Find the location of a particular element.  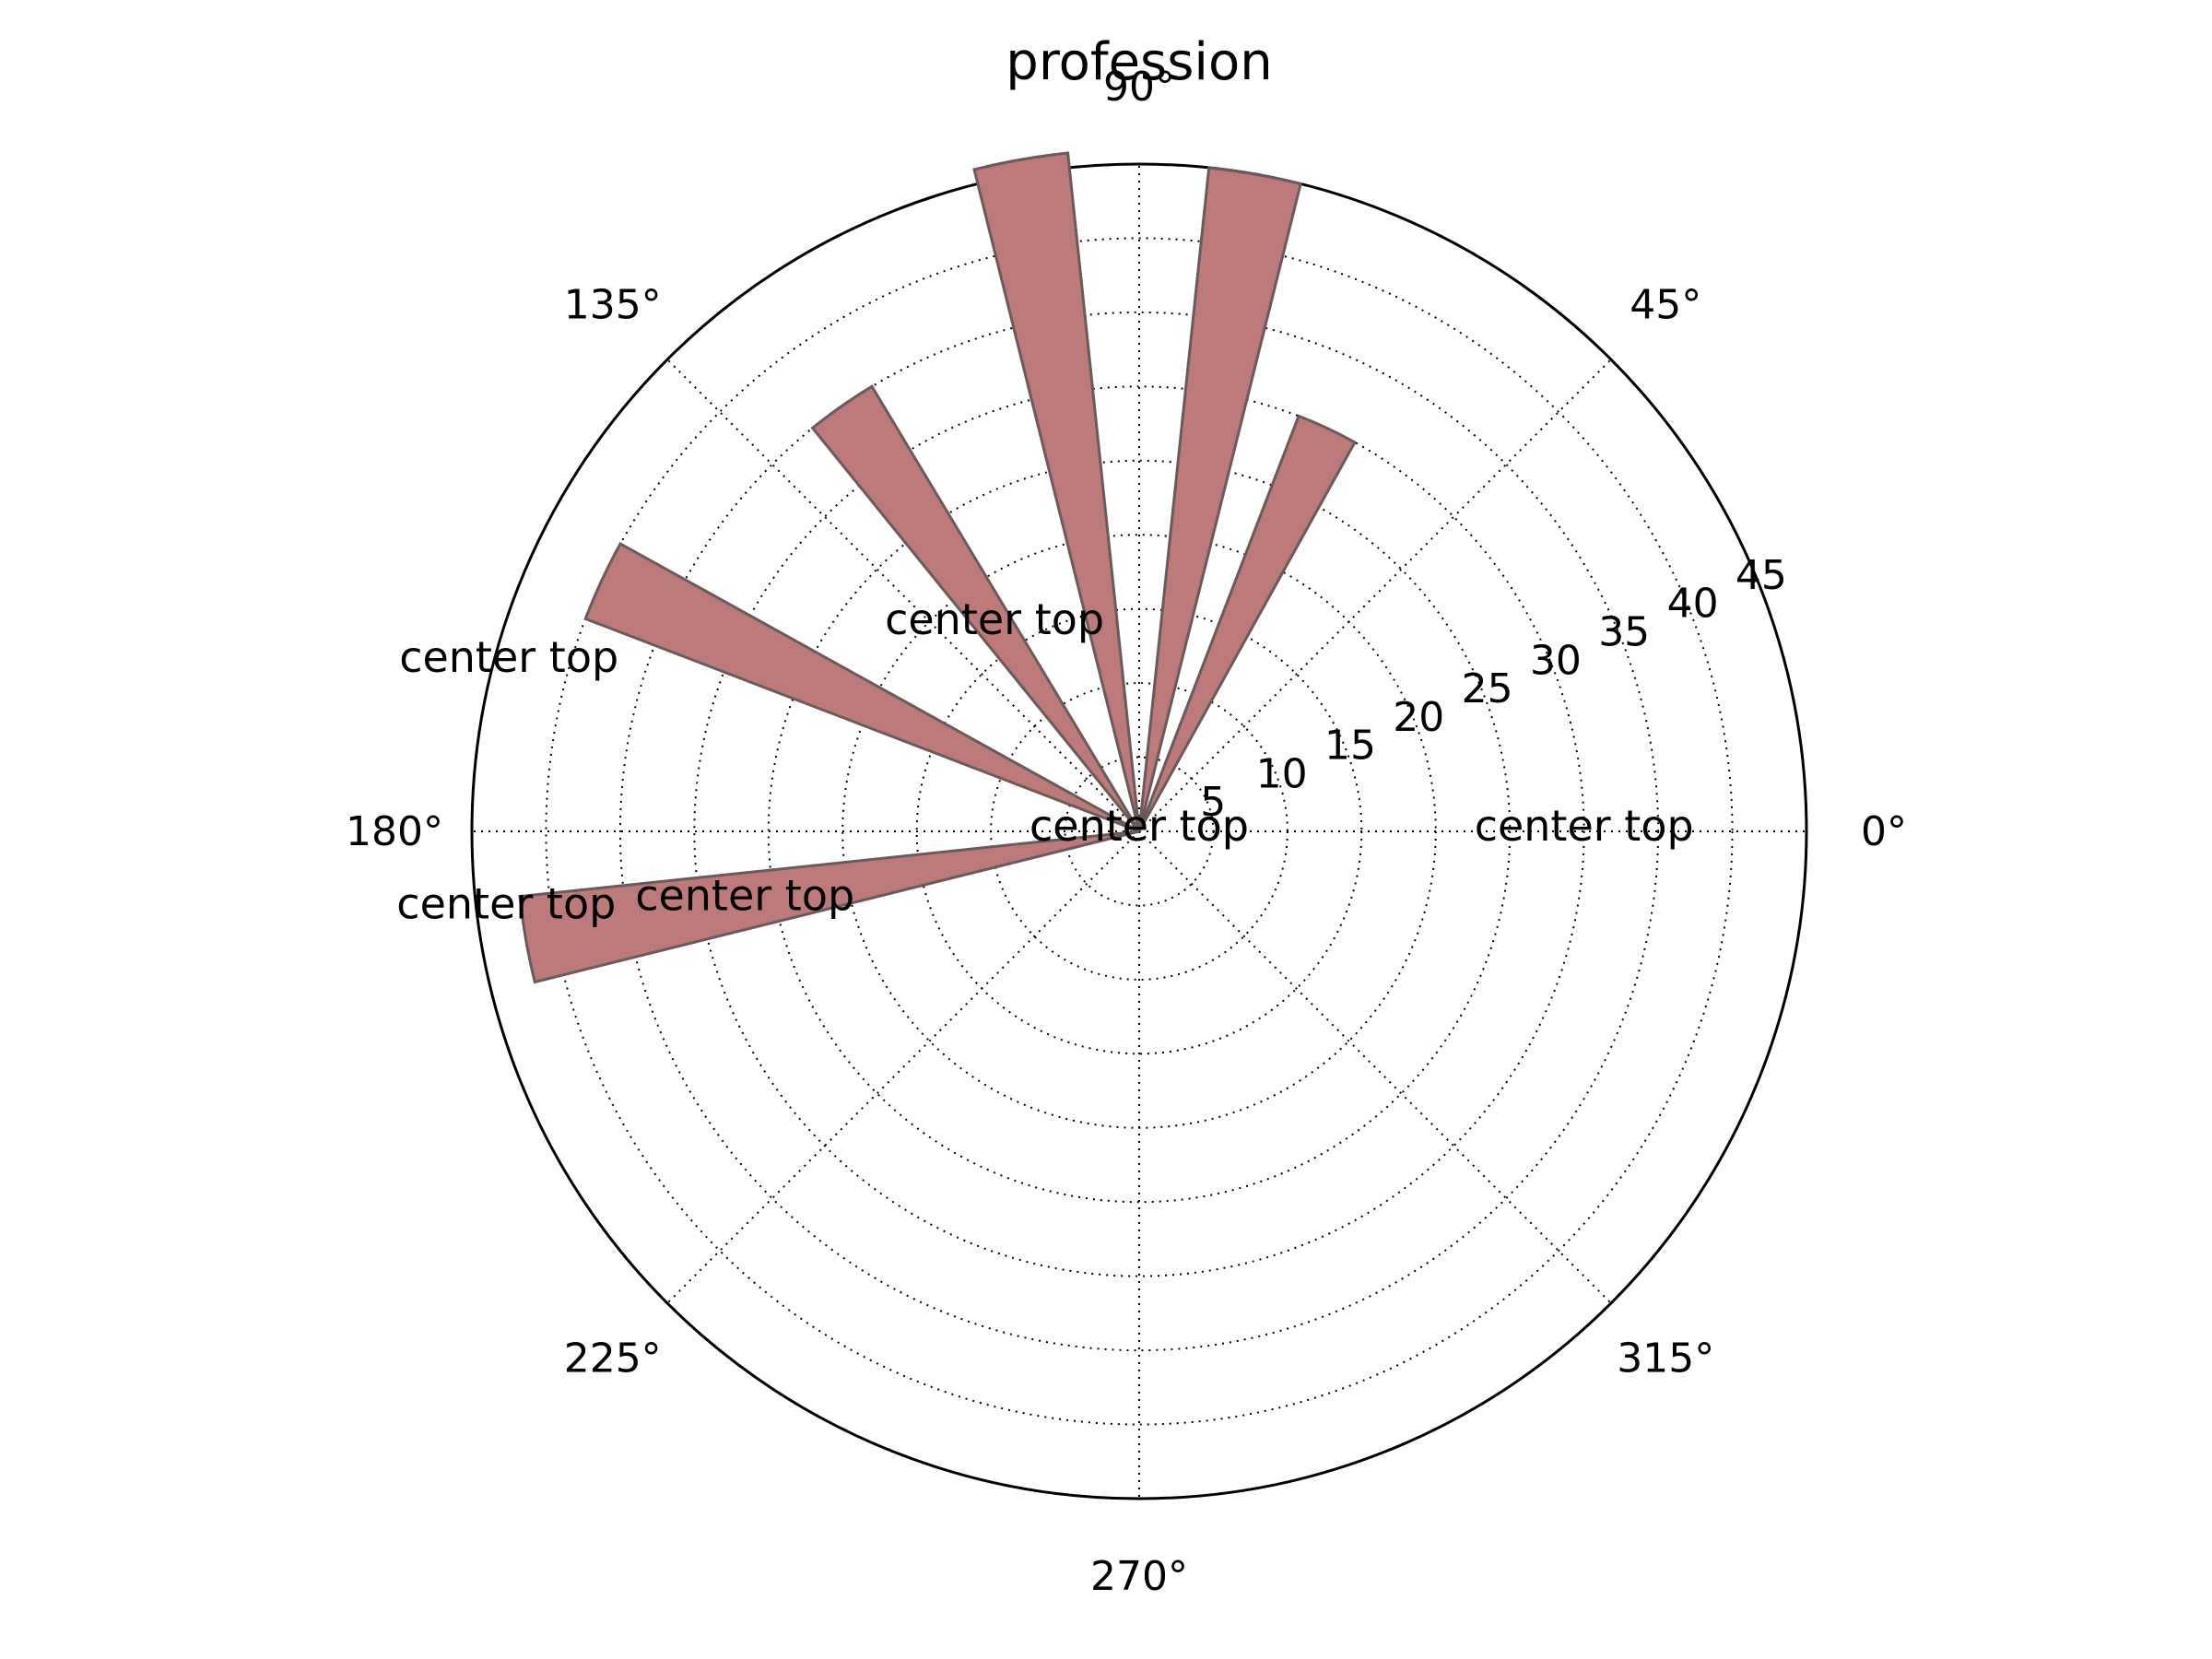

polar-bar is located at coordinates (862, 687).